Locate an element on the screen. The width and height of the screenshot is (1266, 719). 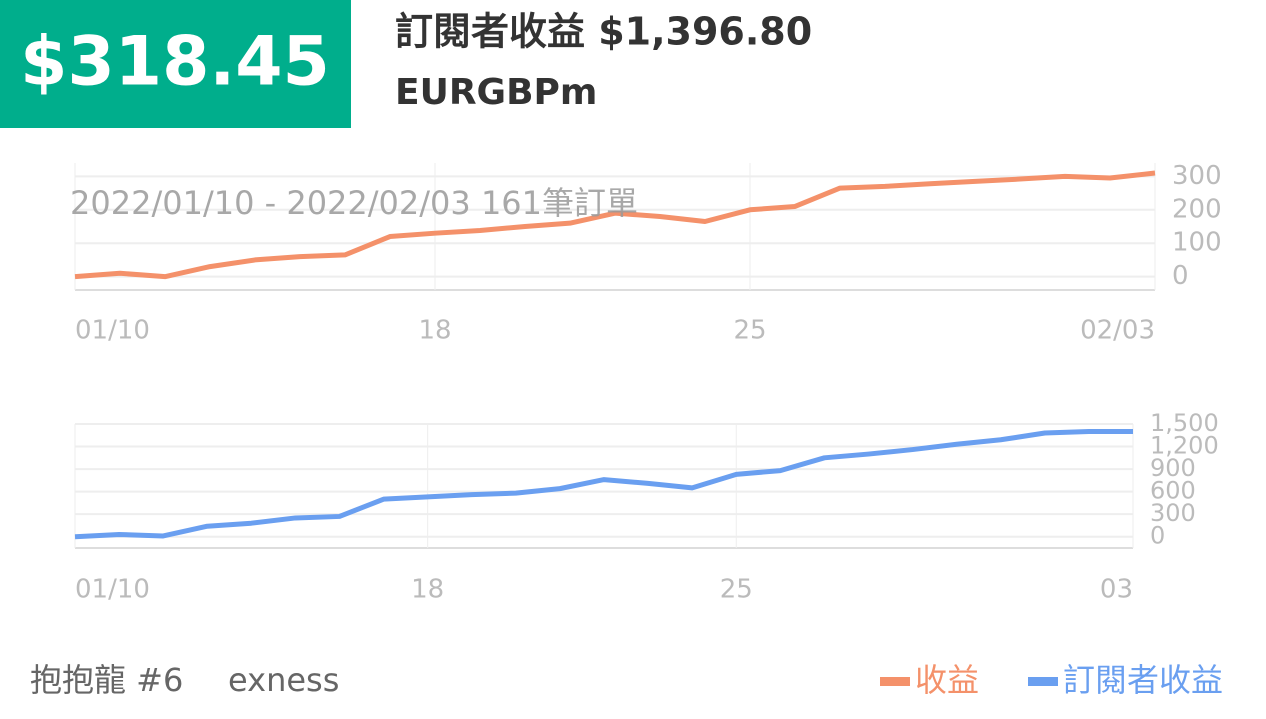
legend-label: 收益 is located at coordinates (947, 680).